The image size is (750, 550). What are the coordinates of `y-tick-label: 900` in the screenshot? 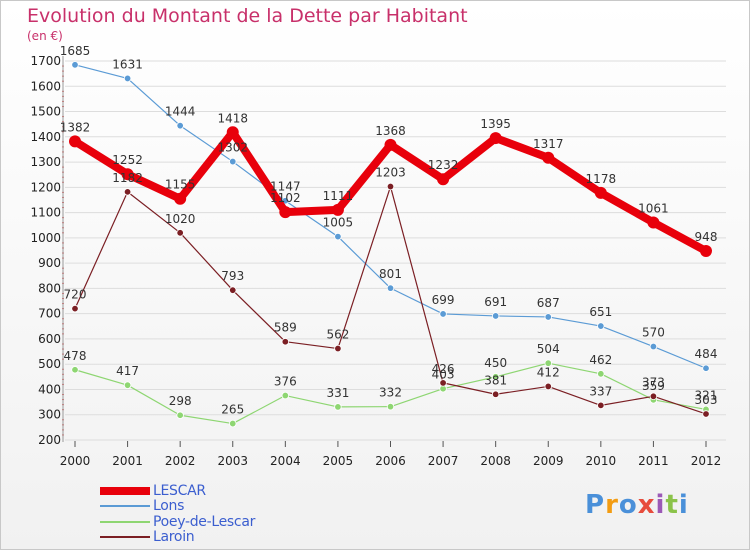 It's located at (49, 263).